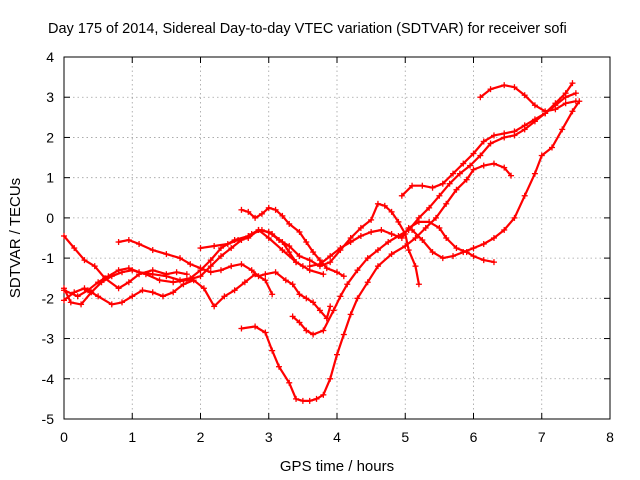 This screenshot has width=640, height=480. What do you see at coordinates (48, 339) in the screenshot?
I see `y-tick-label: -3` at bounding box center [48, 339].